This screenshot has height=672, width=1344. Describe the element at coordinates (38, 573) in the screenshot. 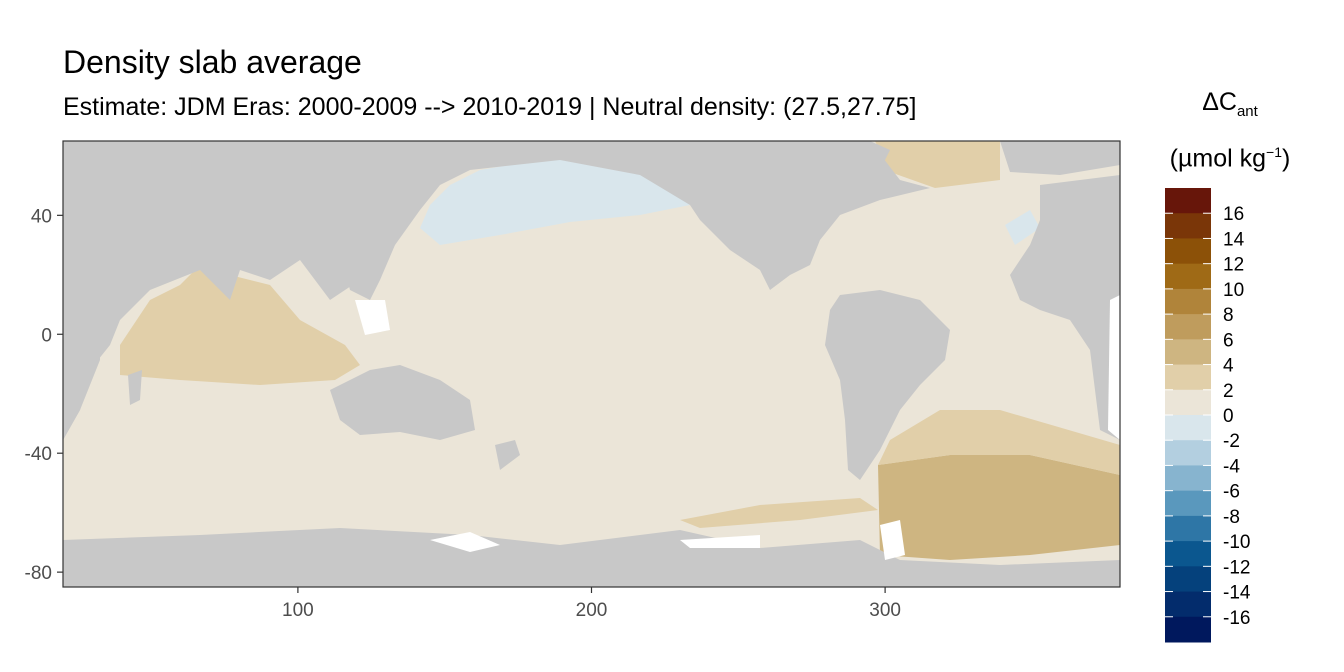

I see `y-tick-label: -80` at that location.